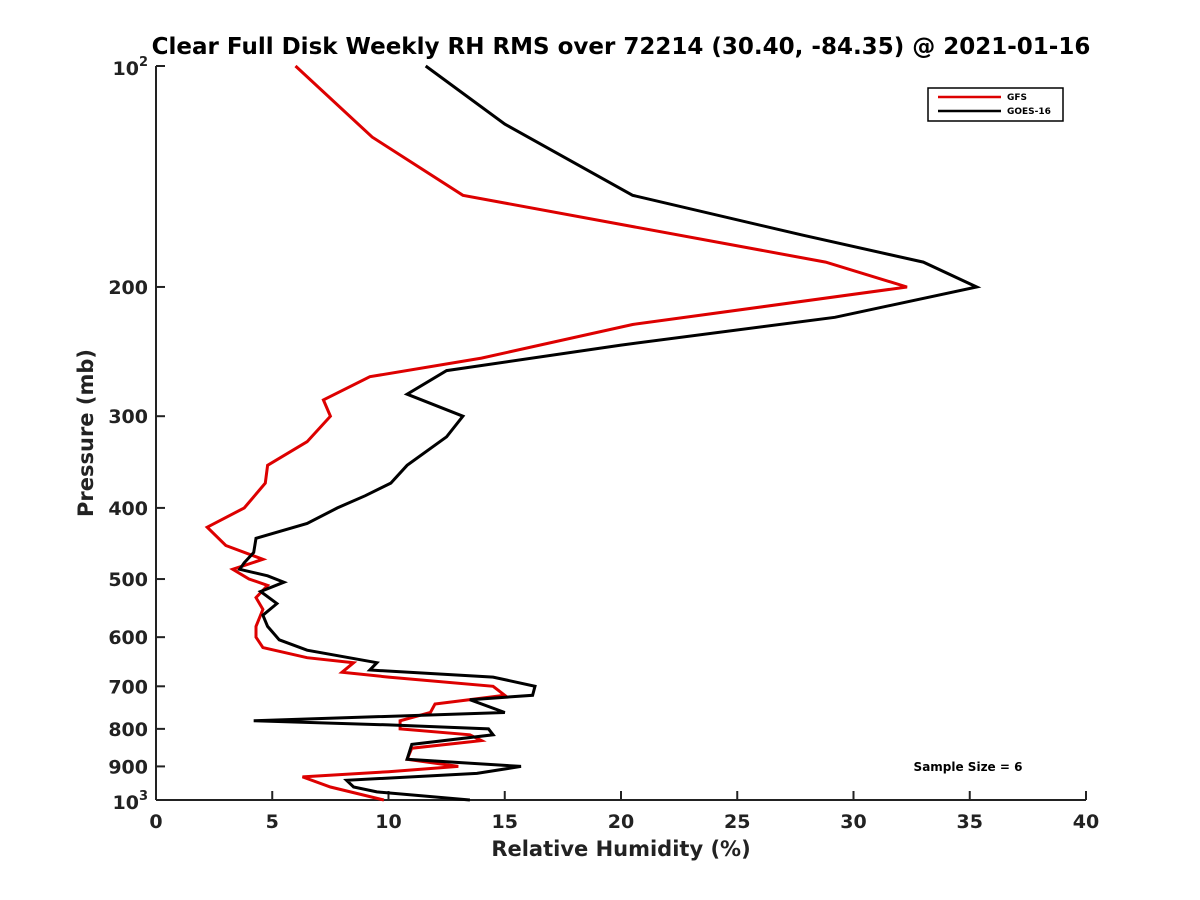 The width and height of the screenshot is (1200, 900). I want to click on y-tick-label: 400, so click(128, 509).